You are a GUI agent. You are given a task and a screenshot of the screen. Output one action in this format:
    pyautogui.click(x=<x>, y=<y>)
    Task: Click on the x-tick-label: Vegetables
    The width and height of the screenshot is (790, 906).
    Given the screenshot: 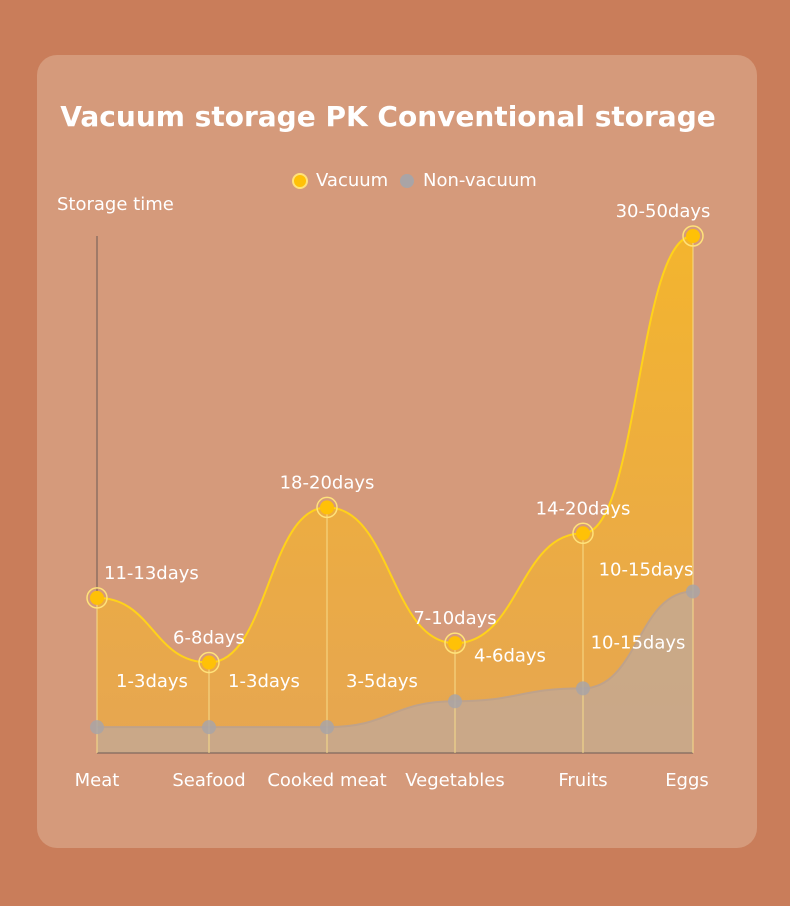 What is the action you would take?
    pyautogui.click(x=454, y=780)
    